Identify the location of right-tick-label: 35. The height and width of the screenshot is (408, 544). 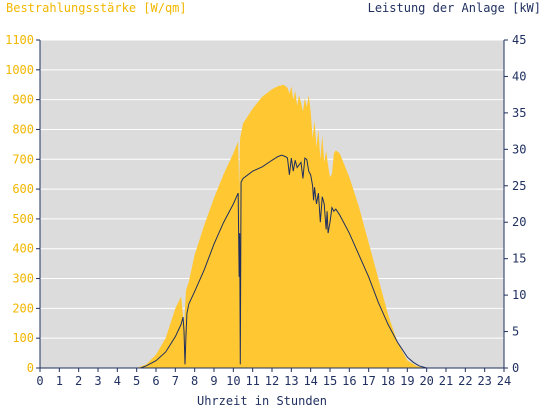
(519, 113).